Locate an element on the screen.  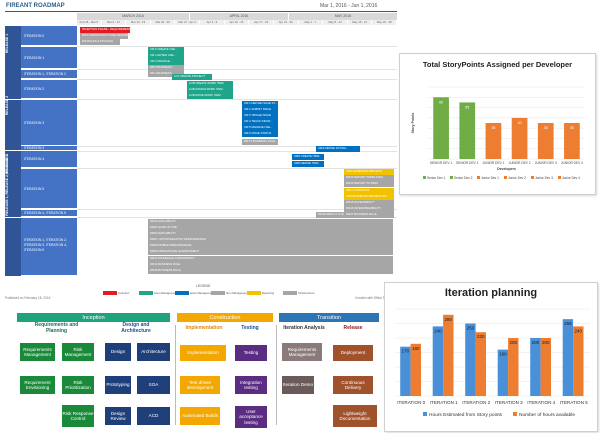
legend-label: Hours Estimated from Story points is located at coordinates (466, 415).